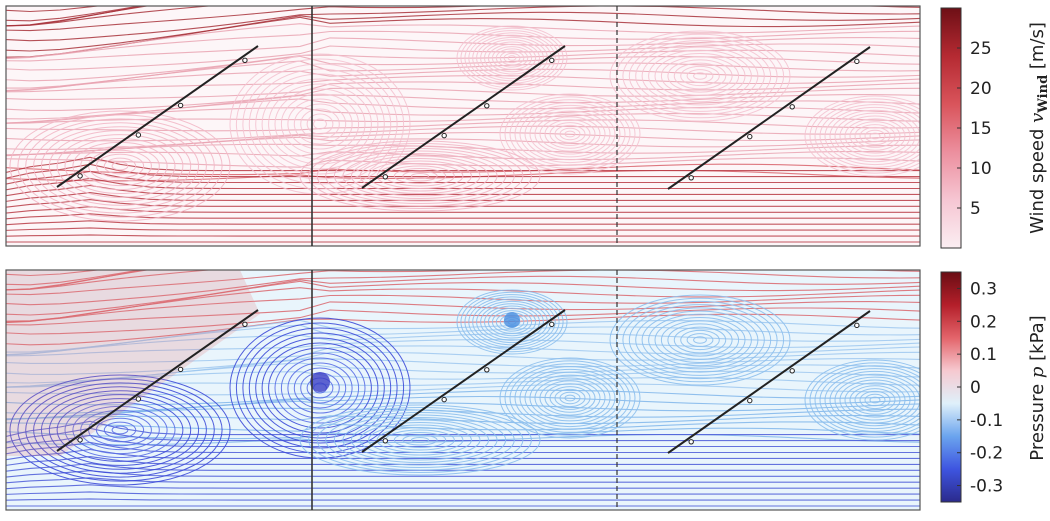 This screenshot has width=1050, height=521. What do you see at coordinates (986, 454) in the screenshot?
I see `pressure-colorbar-tick-label: -0.2` at bounding box center [986, 454].